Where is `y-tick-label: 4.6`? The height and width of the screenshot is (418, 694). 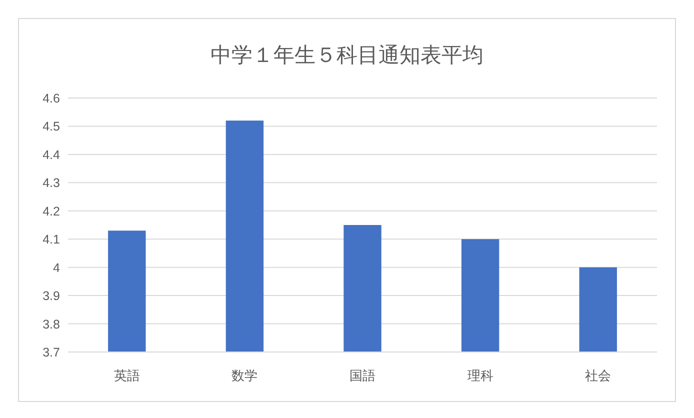 y-tick-label: 4.6 is located at coordinates (51, 99).